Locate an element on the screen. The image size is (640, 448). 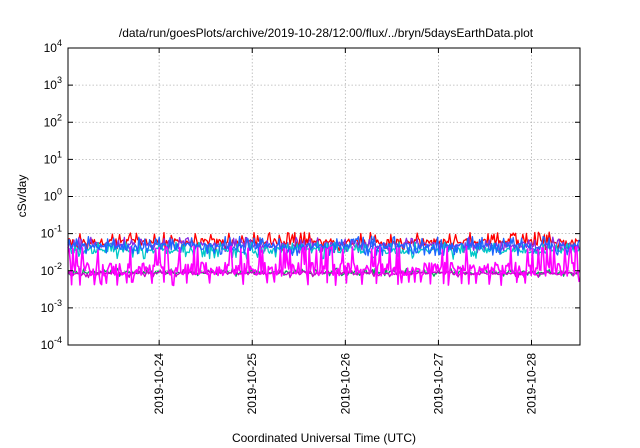
y-tick-label: 10⁴ is located at coordinates (53, 46).